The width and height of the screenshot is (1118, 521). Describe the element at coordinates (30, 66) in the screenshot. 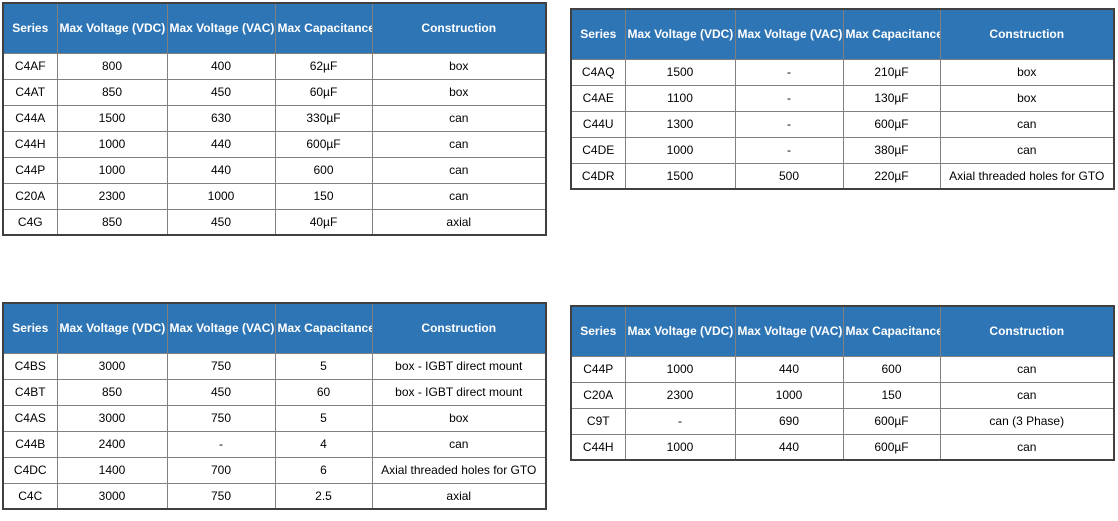

I see `table-cell: C4AF` at that location.